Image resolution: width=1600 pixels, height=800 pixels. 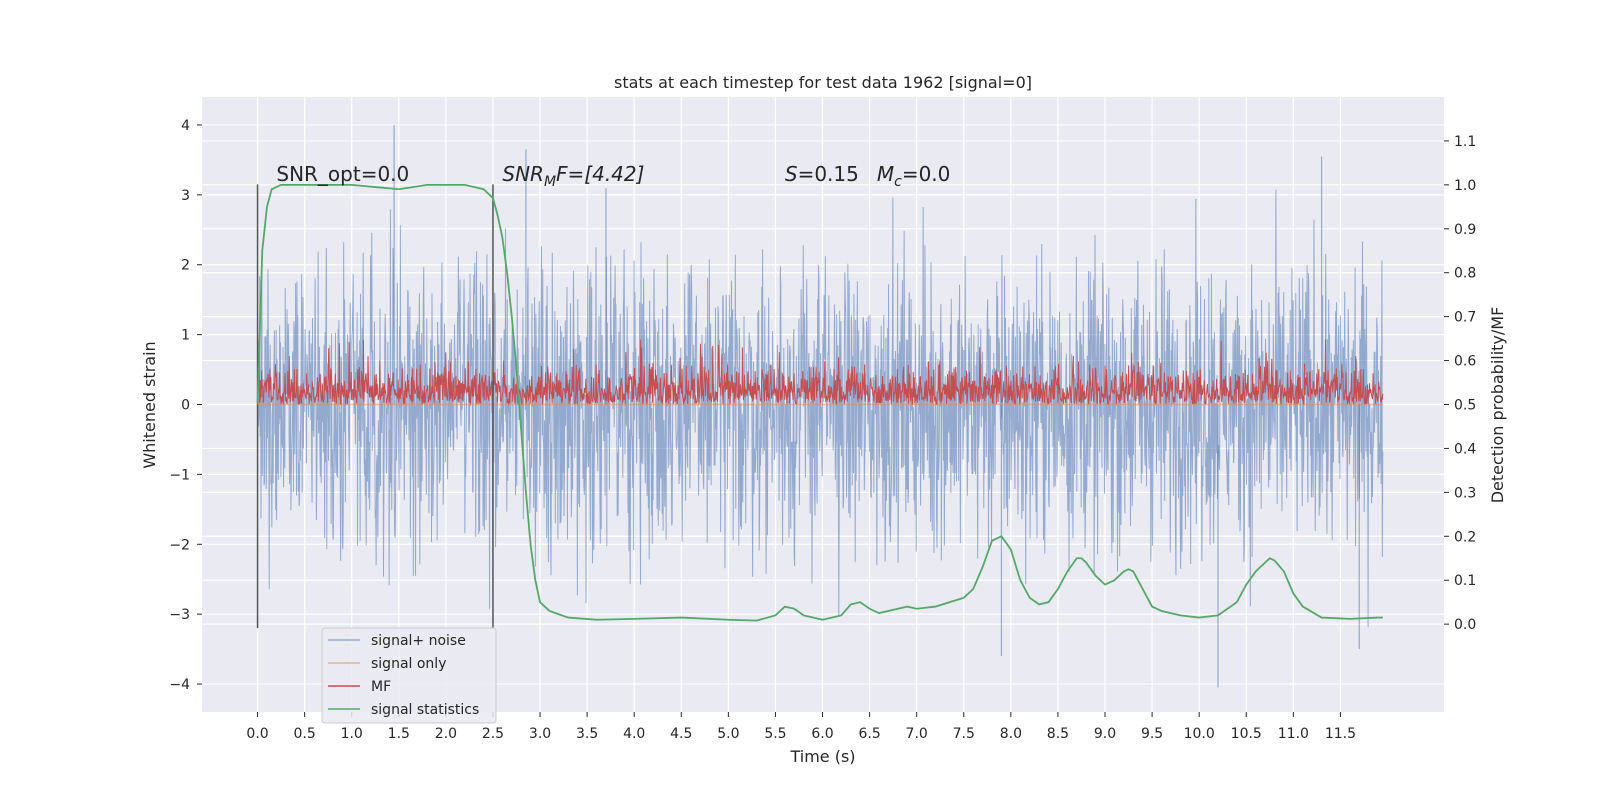 I want to click on y-axis-right-ticks: 1.1 1.0 0.9 0.8 0.7 0.6 0.5 0.4 0.3 0.2 0.1 0.0, so click(x=1460, y=383).